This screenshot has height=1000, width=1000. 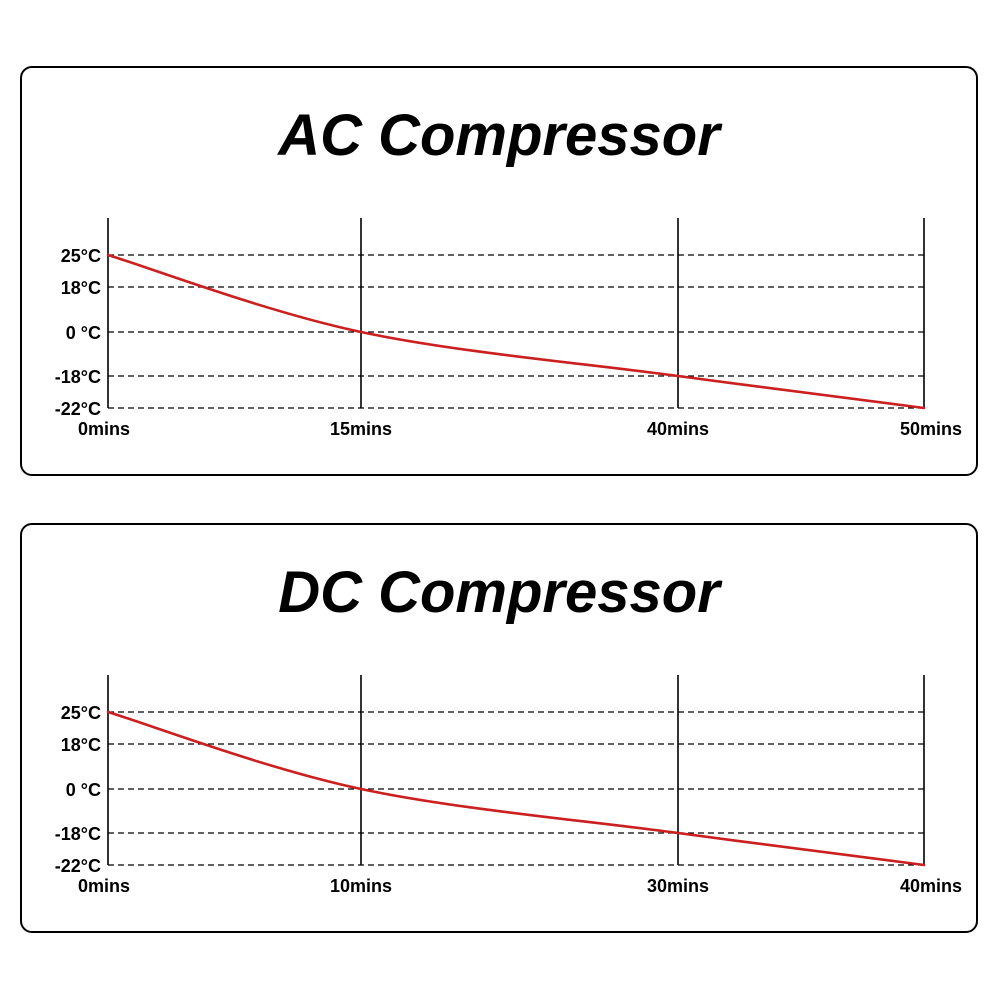 What do you see at coordinates (361, 429) in the screenshot?
I see `x-tick-label: 15mins` at bounding box center [361, 429].